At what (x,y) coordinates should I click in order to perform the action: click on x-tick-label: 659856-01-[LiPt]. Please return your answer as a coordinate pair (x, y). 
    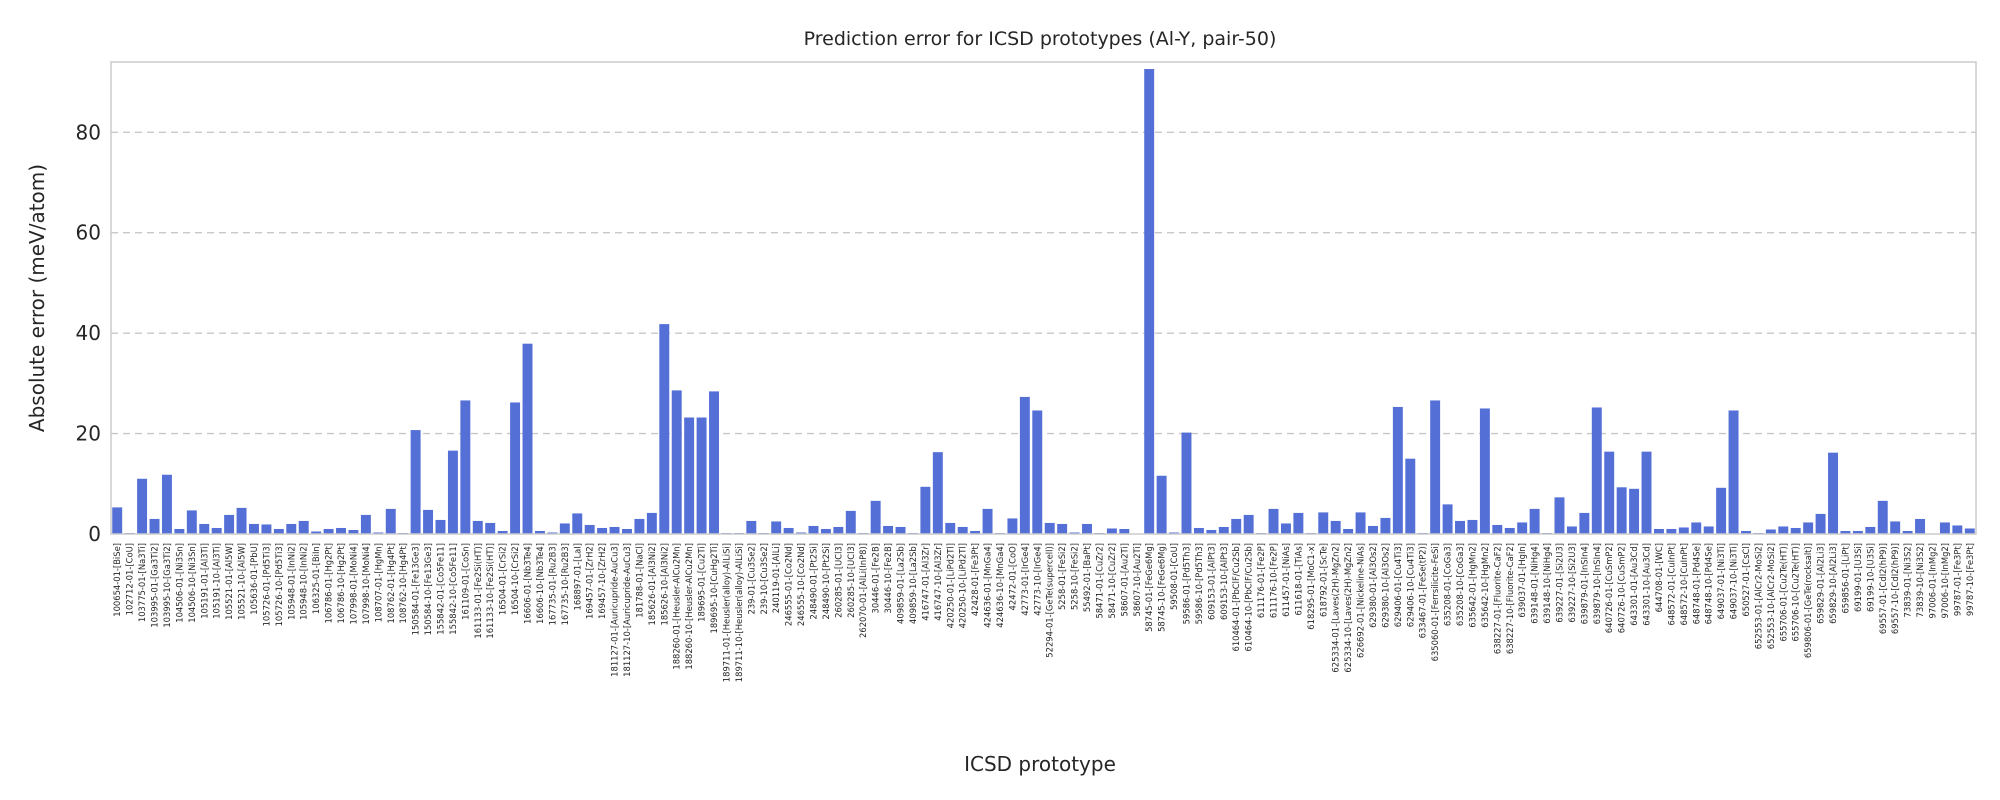
    Looking at the image, I should click on (1845, 578).